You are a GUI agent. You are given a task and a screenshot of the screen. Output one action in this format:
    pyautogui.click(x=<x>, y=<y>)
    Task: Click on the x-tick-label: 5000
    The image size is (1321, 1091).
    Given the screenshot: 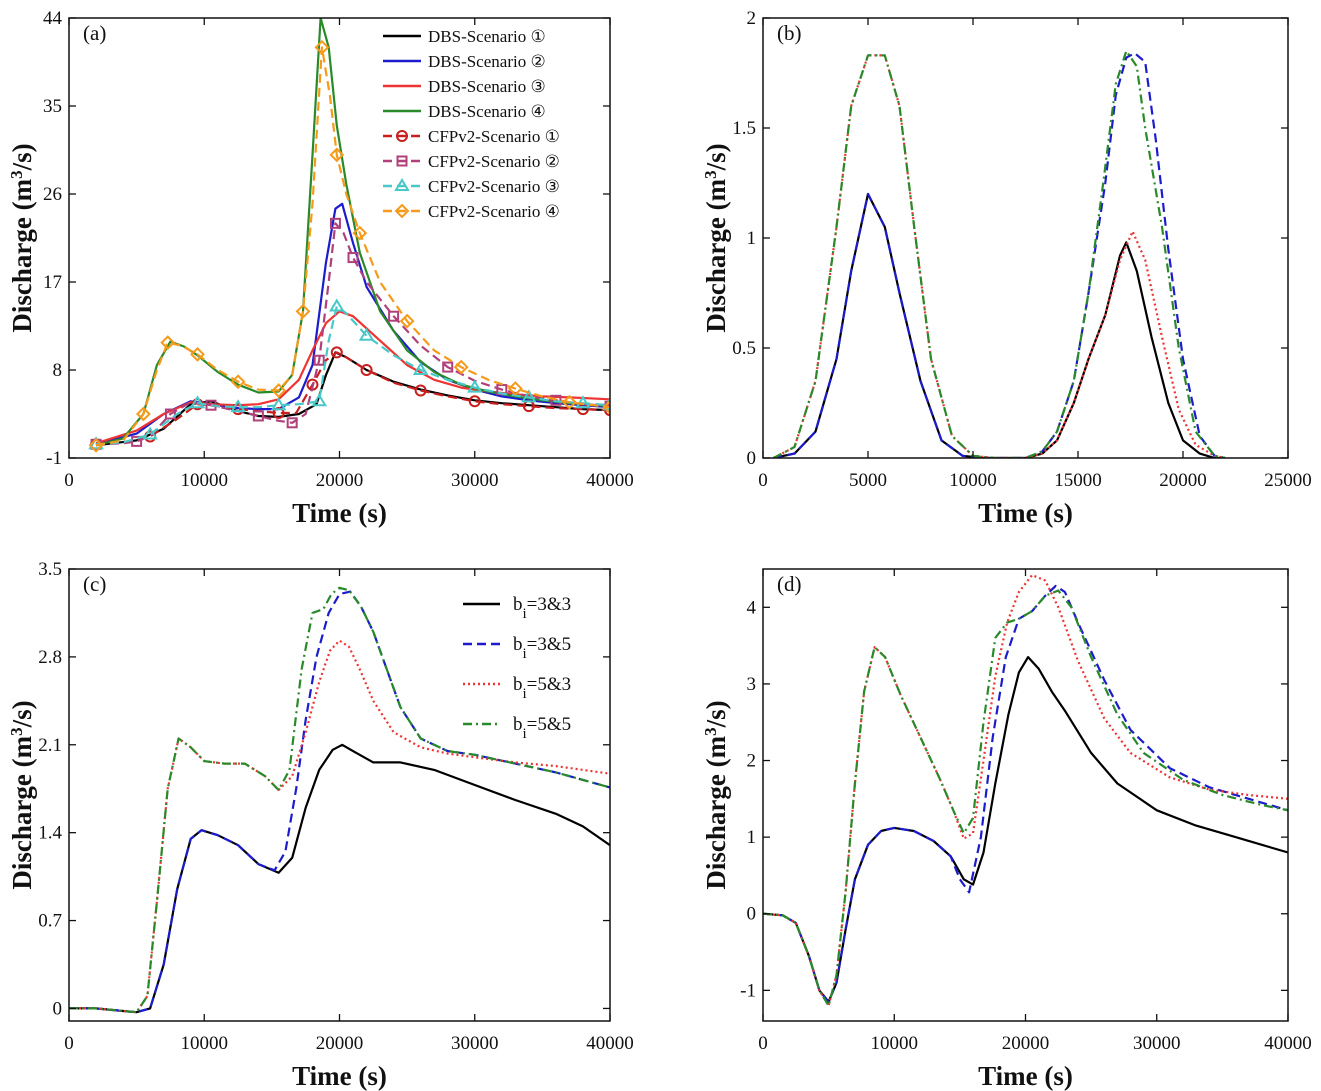 What is the action you would take?
    pyautogui.click(x=868, y=480)
    